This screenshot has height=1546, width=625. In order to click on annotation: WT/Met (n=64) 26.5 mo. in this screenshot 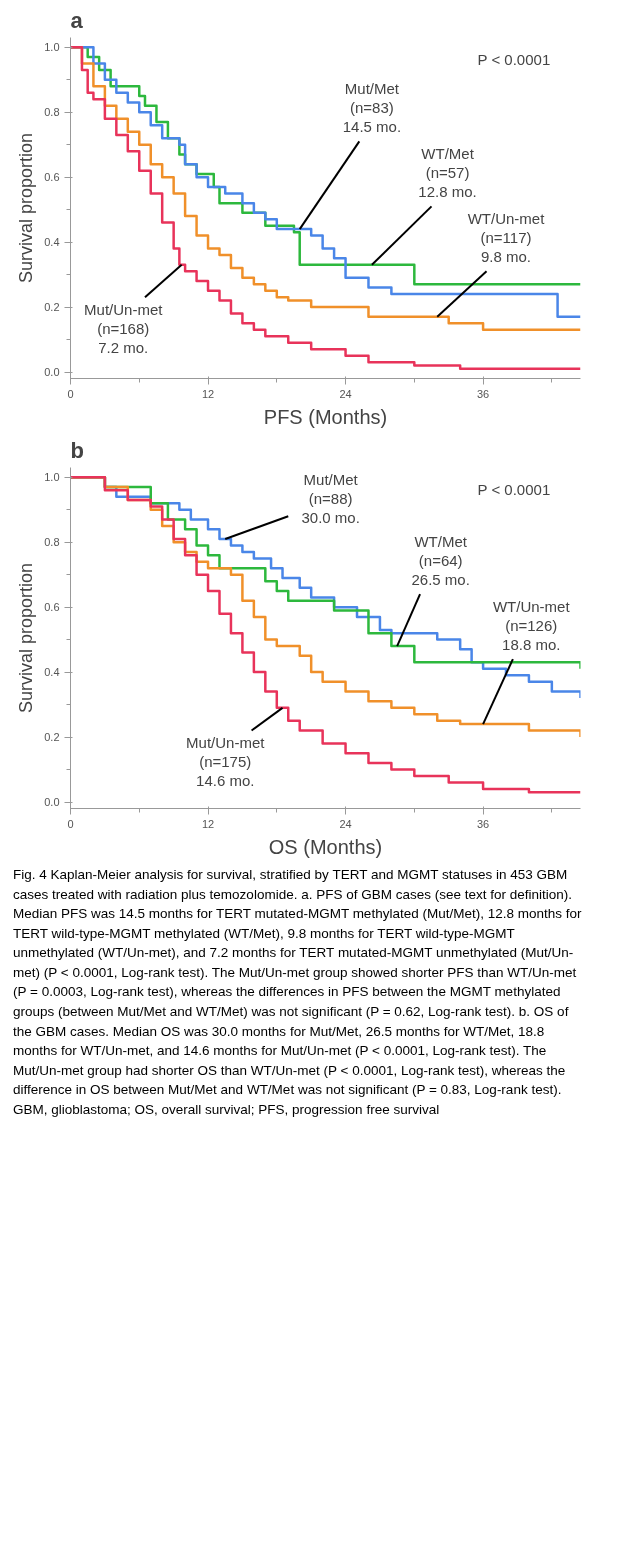, I will do `click(440, 560)`.